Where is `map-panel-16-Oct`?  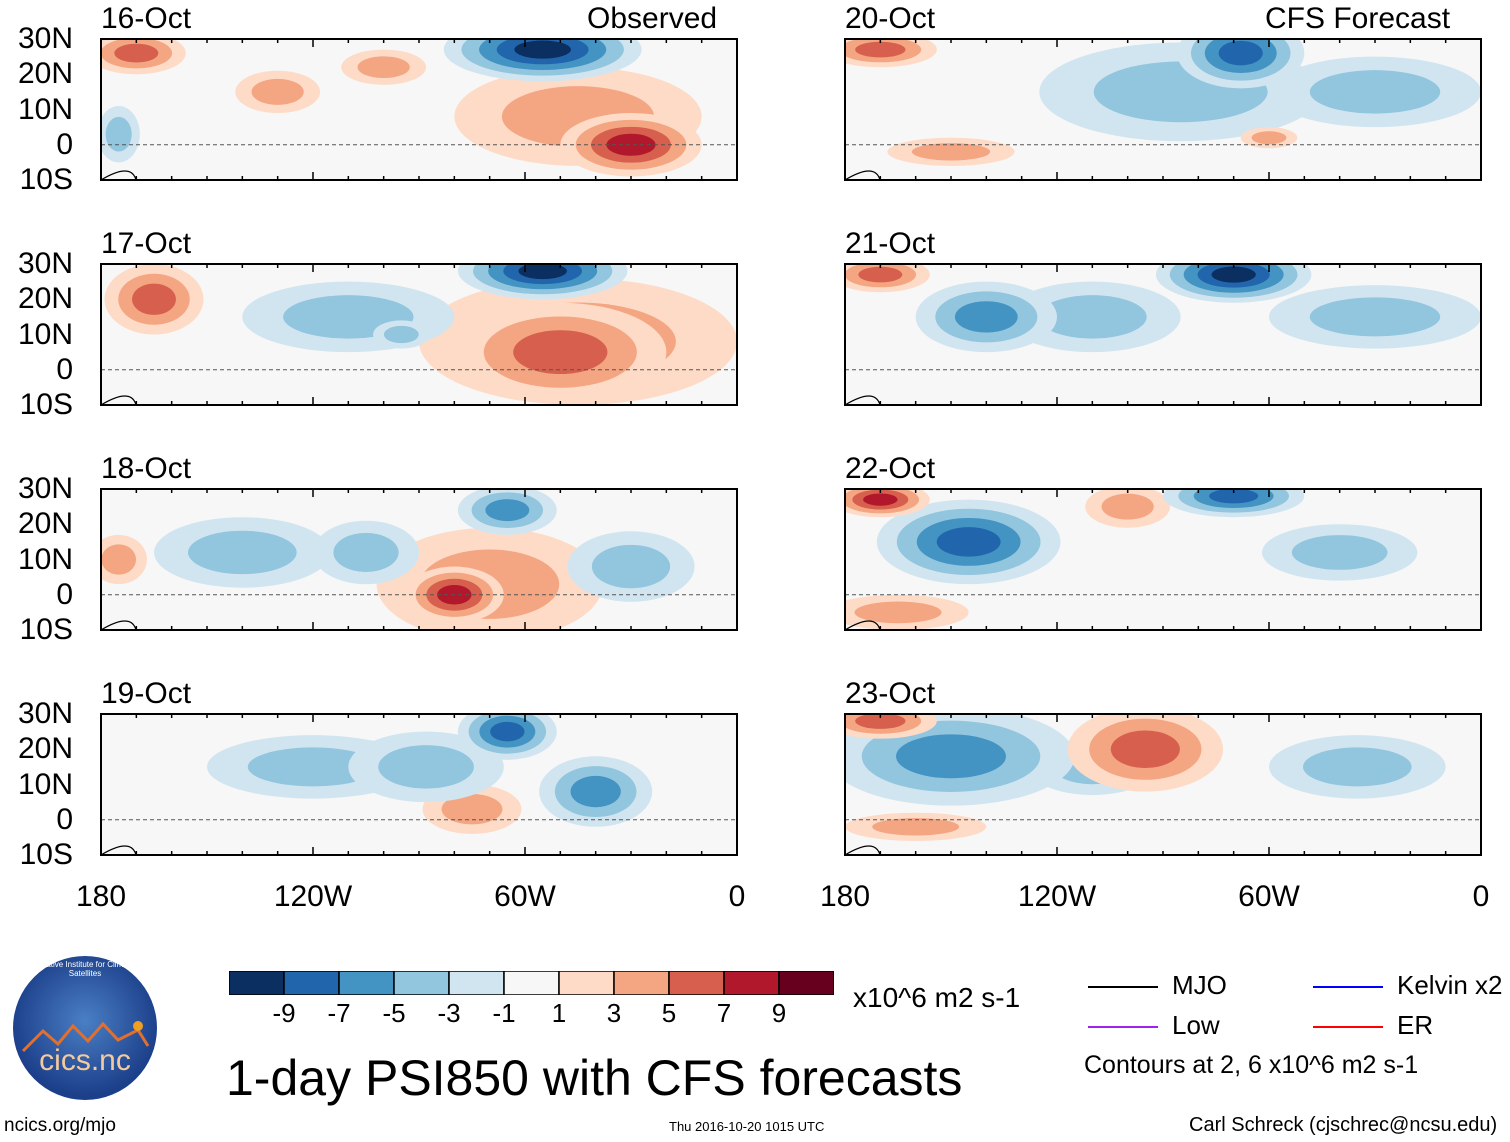 map-panel-16-Oct is located at coordinates (419, 109).